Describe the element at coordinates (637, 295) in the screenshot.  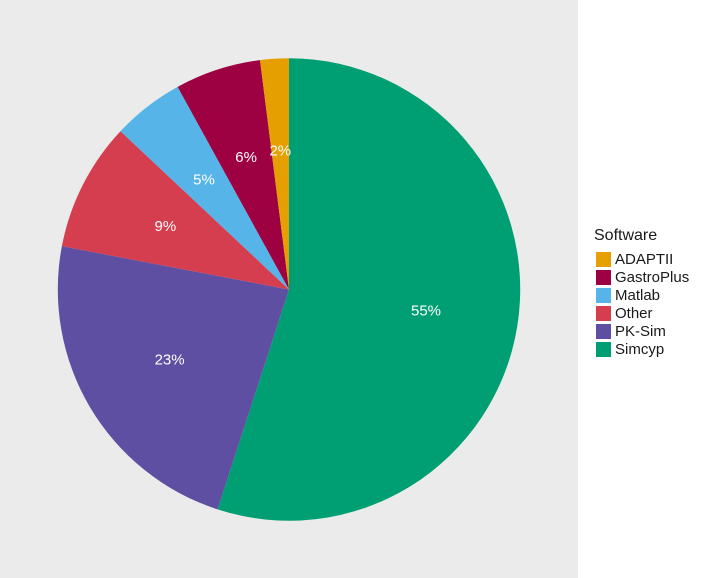
I see `legend-label-matlab: Matlab` at that location.